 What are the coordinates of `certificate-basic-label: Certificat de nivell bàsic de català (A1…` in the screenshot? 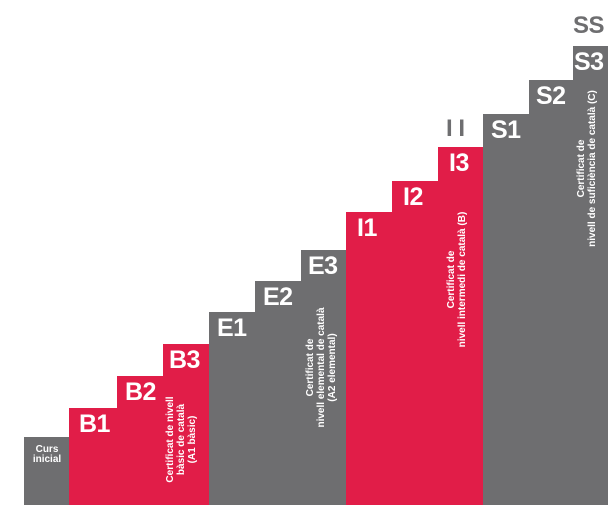 It's located at (181, 439).